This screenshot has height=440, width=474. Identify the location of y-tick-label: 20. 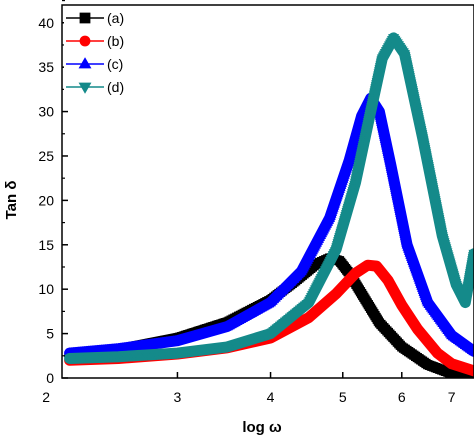
(46, 200).